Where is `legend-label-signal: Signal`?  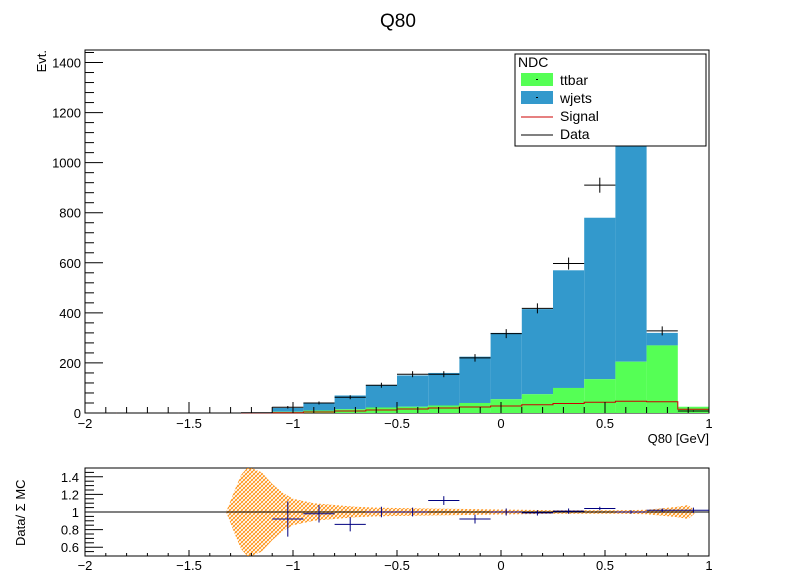
legend-label-signal: Signal is located at coordinates (579, 116).